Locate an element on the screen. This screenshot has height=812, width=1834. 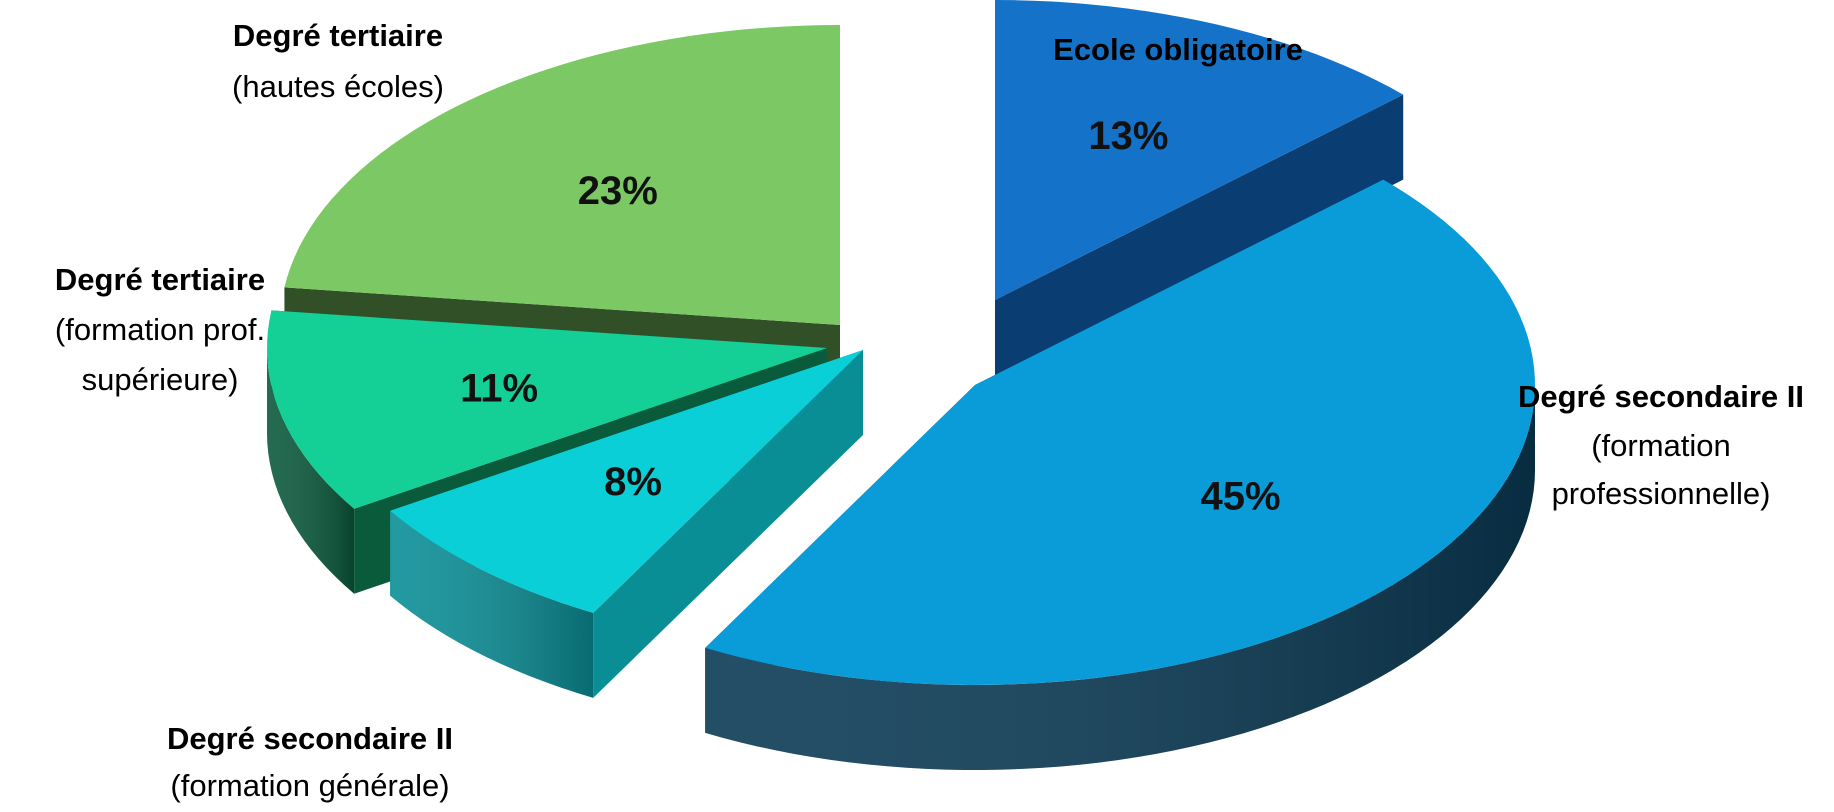
label-secondaire-generale: Degré secondaire II (formation générale) is located at coordinates (310, 762).